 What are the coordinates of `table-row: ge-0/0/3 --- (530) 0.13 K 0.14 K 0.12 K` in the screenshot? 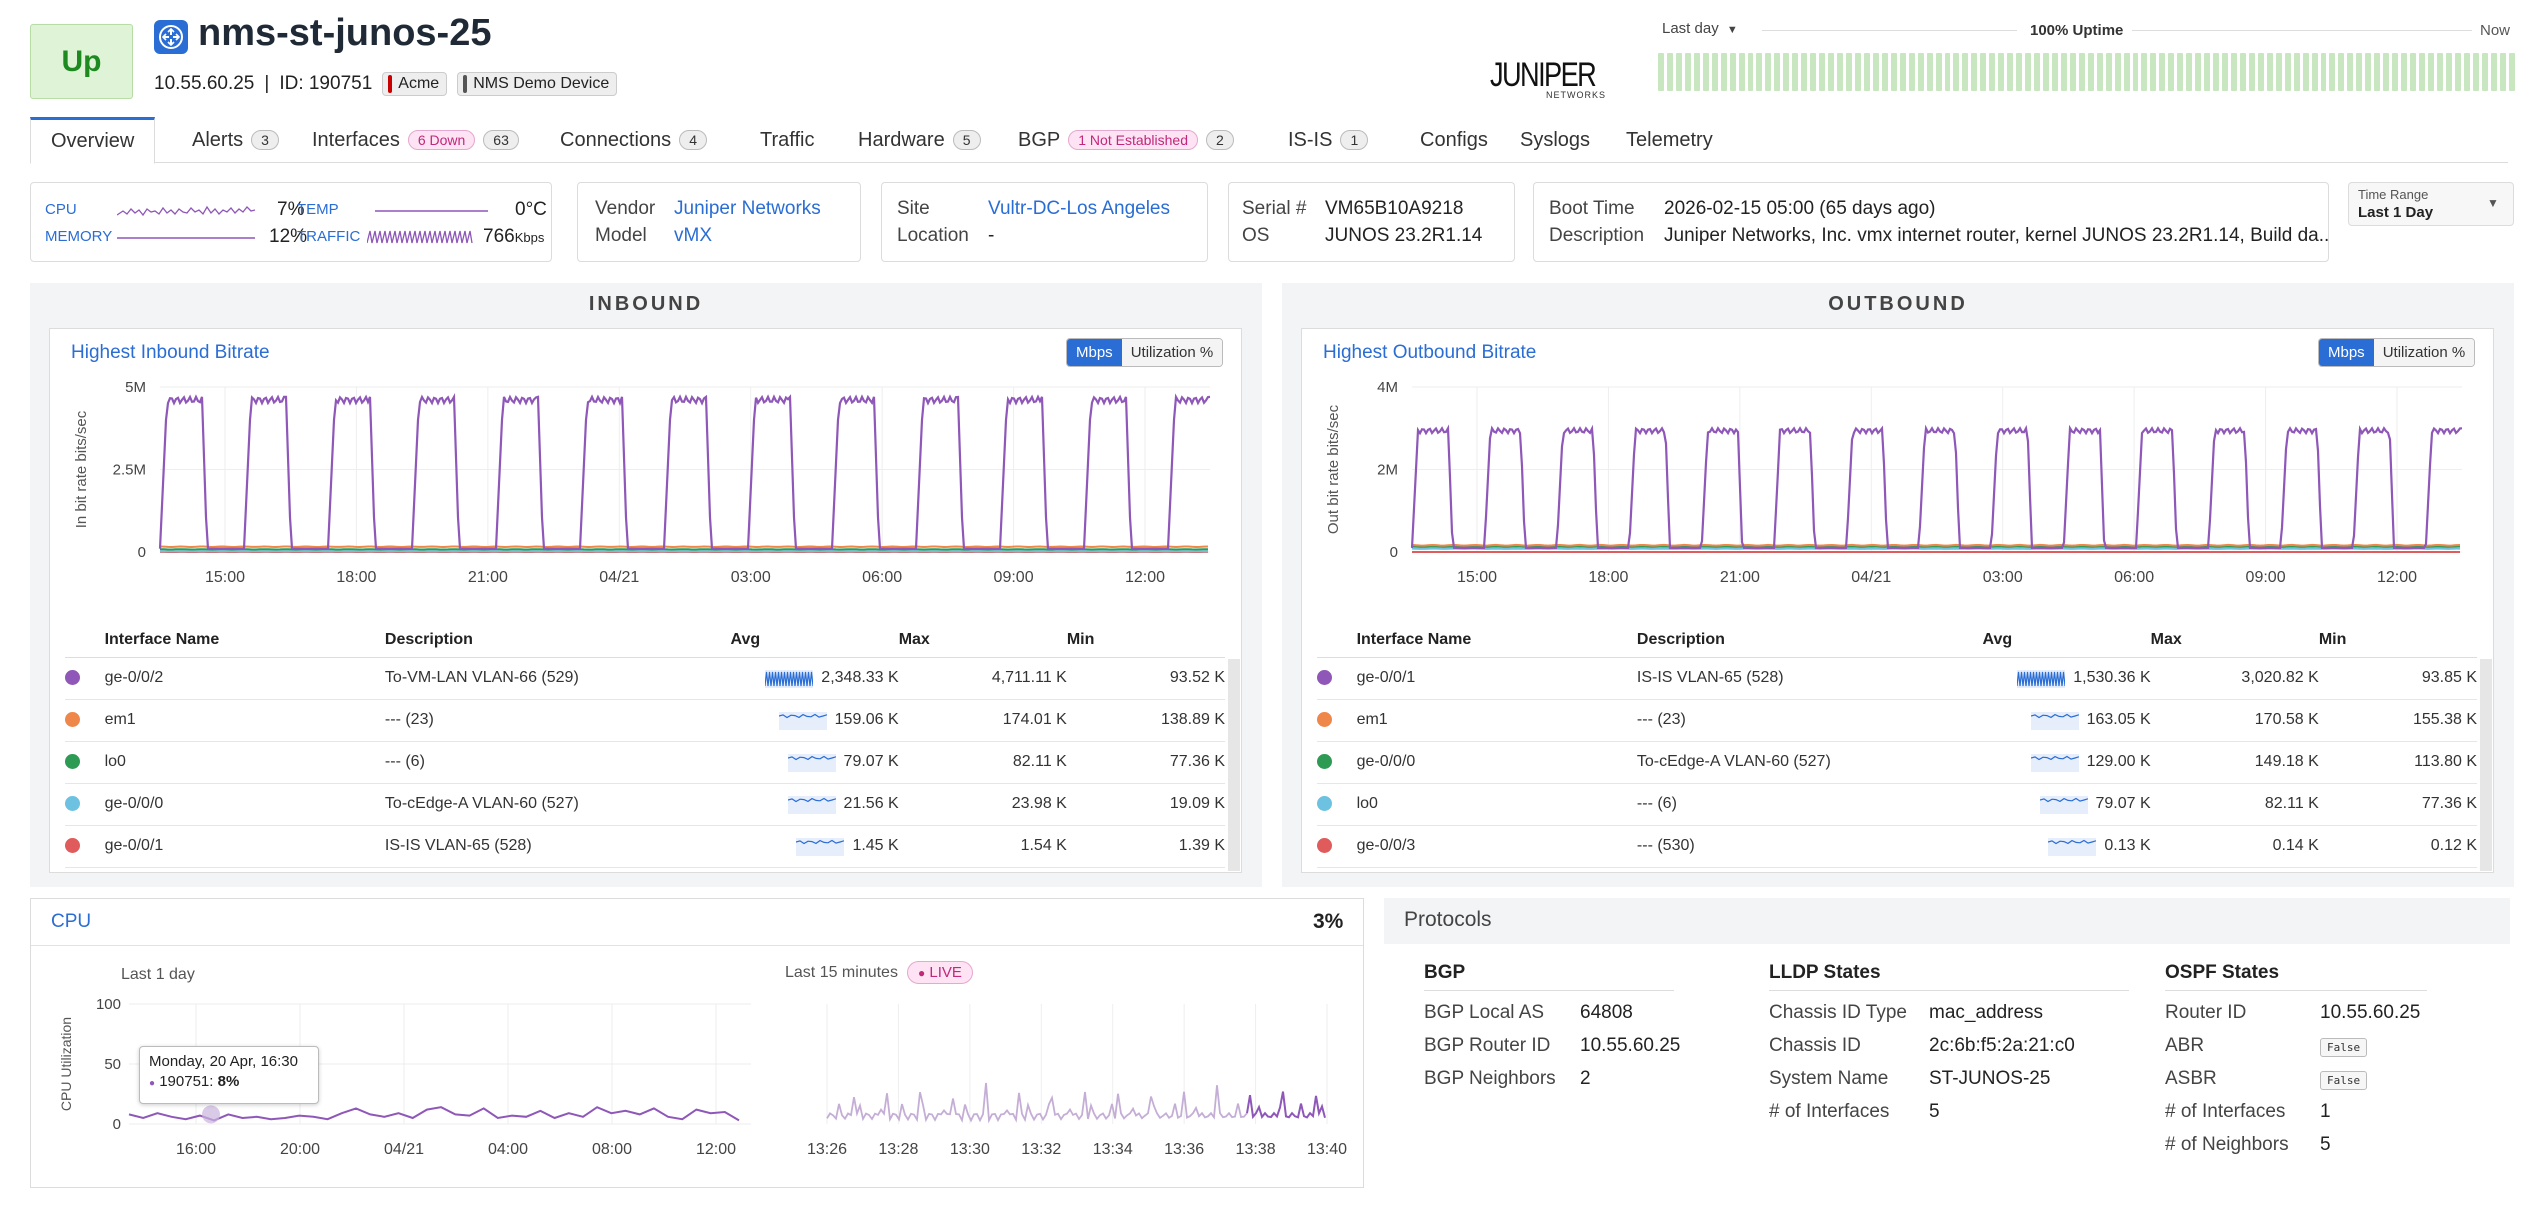 It's located at (1897, 846).